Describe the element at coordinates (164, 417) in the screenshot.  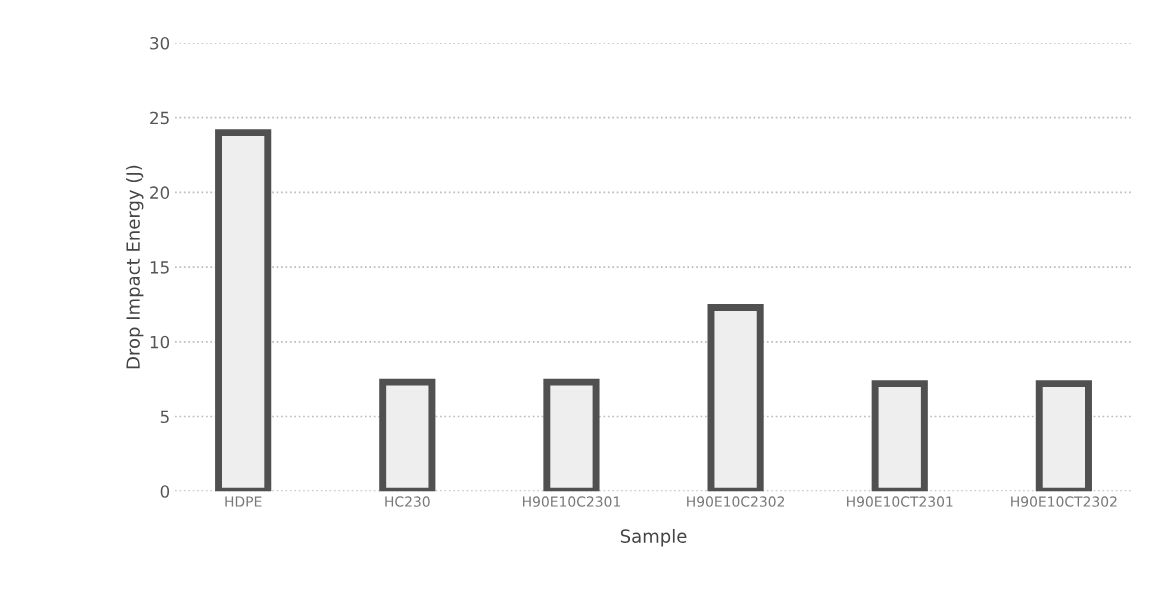
I see `y-tick-label: 5` at that location.